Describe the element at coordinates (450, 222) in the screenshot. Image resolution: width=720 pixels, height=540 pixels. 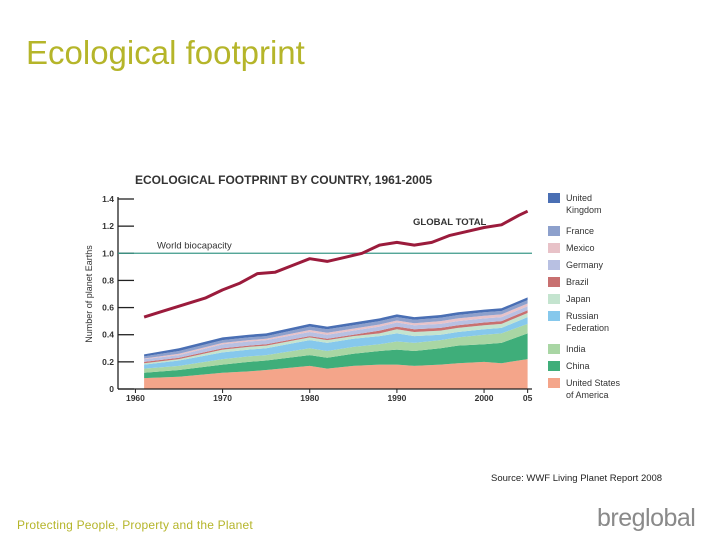
I see `global-total-label: GLOBAL TOTAL` at that location.